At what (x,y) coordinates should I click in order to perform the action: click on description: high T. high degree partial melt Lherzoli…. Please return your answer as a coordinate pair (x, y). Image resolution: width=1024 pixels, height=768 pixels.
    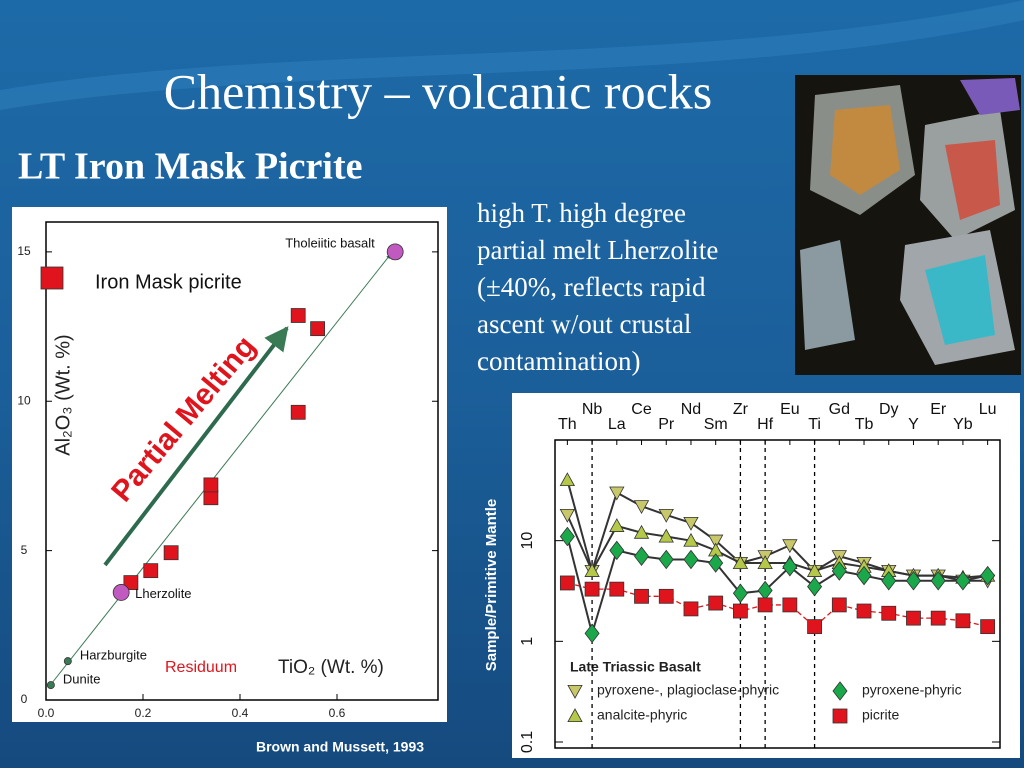
    Looking at the image, I should click on (597, 287).